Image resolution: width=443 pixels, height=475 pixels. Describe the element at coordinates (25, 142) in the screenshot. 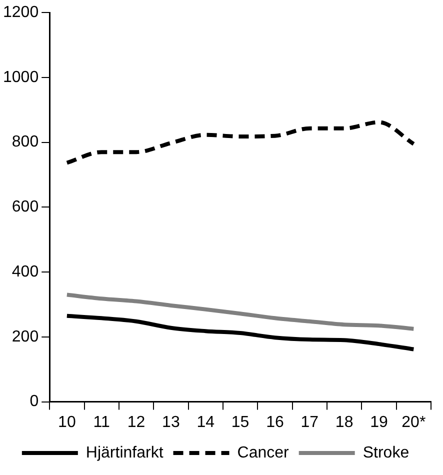

I see `y-tick-label: 800` at that location.